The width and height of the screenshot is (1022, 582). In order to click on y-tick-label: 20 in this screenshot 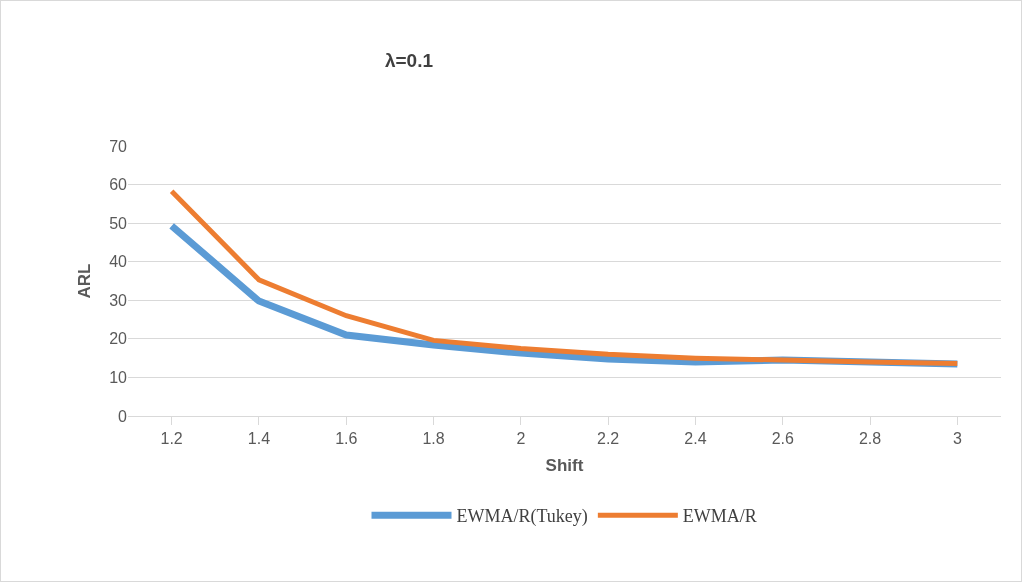, I will do `click(118, 339)`.